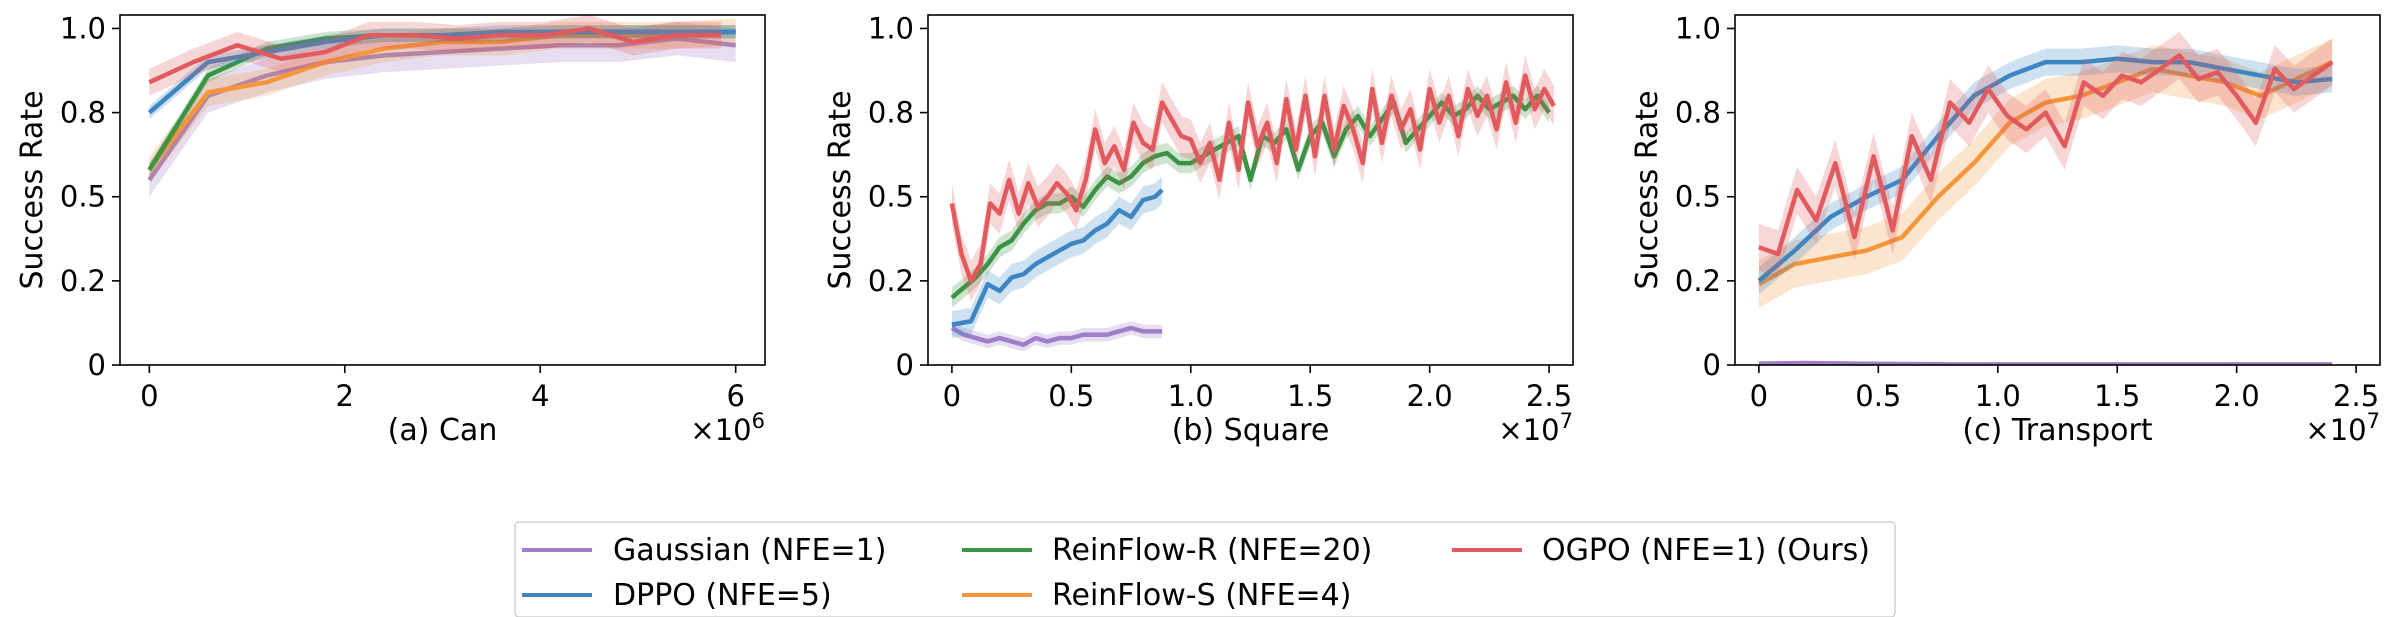 Image resolution: width=2400 pixels, height=617 pixels. I want to click on legend-label-gaussian: Gaussian (NFE=1), so click(749, 550).